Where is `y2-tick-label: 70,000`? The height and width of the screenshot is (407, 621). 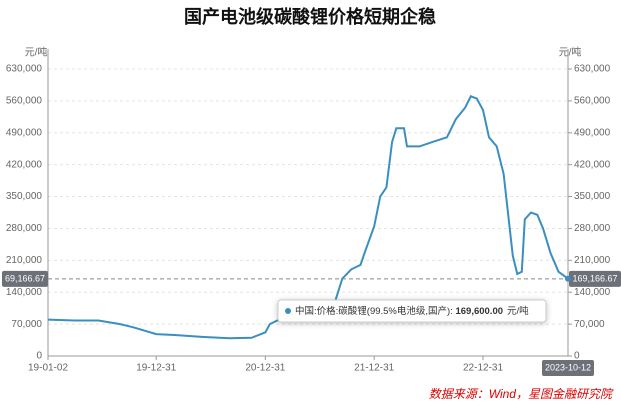 y2-tick-label: 70,000 is located at coordinates (589, 324).